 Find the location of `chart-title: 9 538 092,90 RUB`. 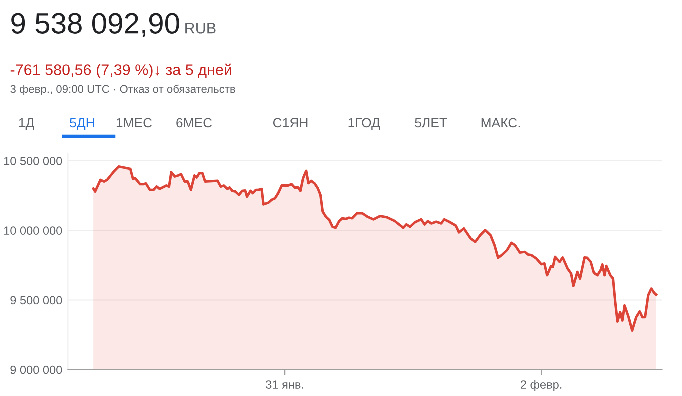

chart-title: 9 538 092,90 RUB is located at coordinates (114, 25).